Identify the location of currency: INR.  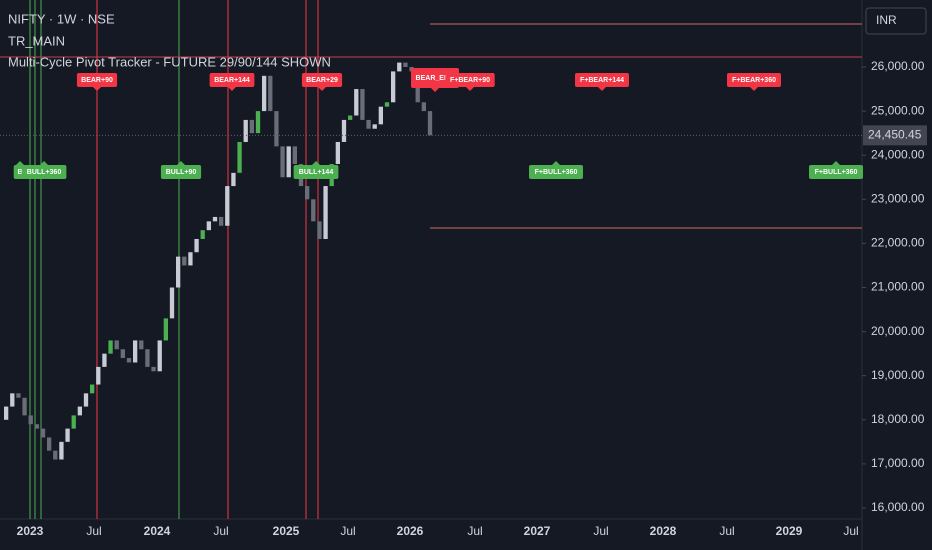
(886, 20).